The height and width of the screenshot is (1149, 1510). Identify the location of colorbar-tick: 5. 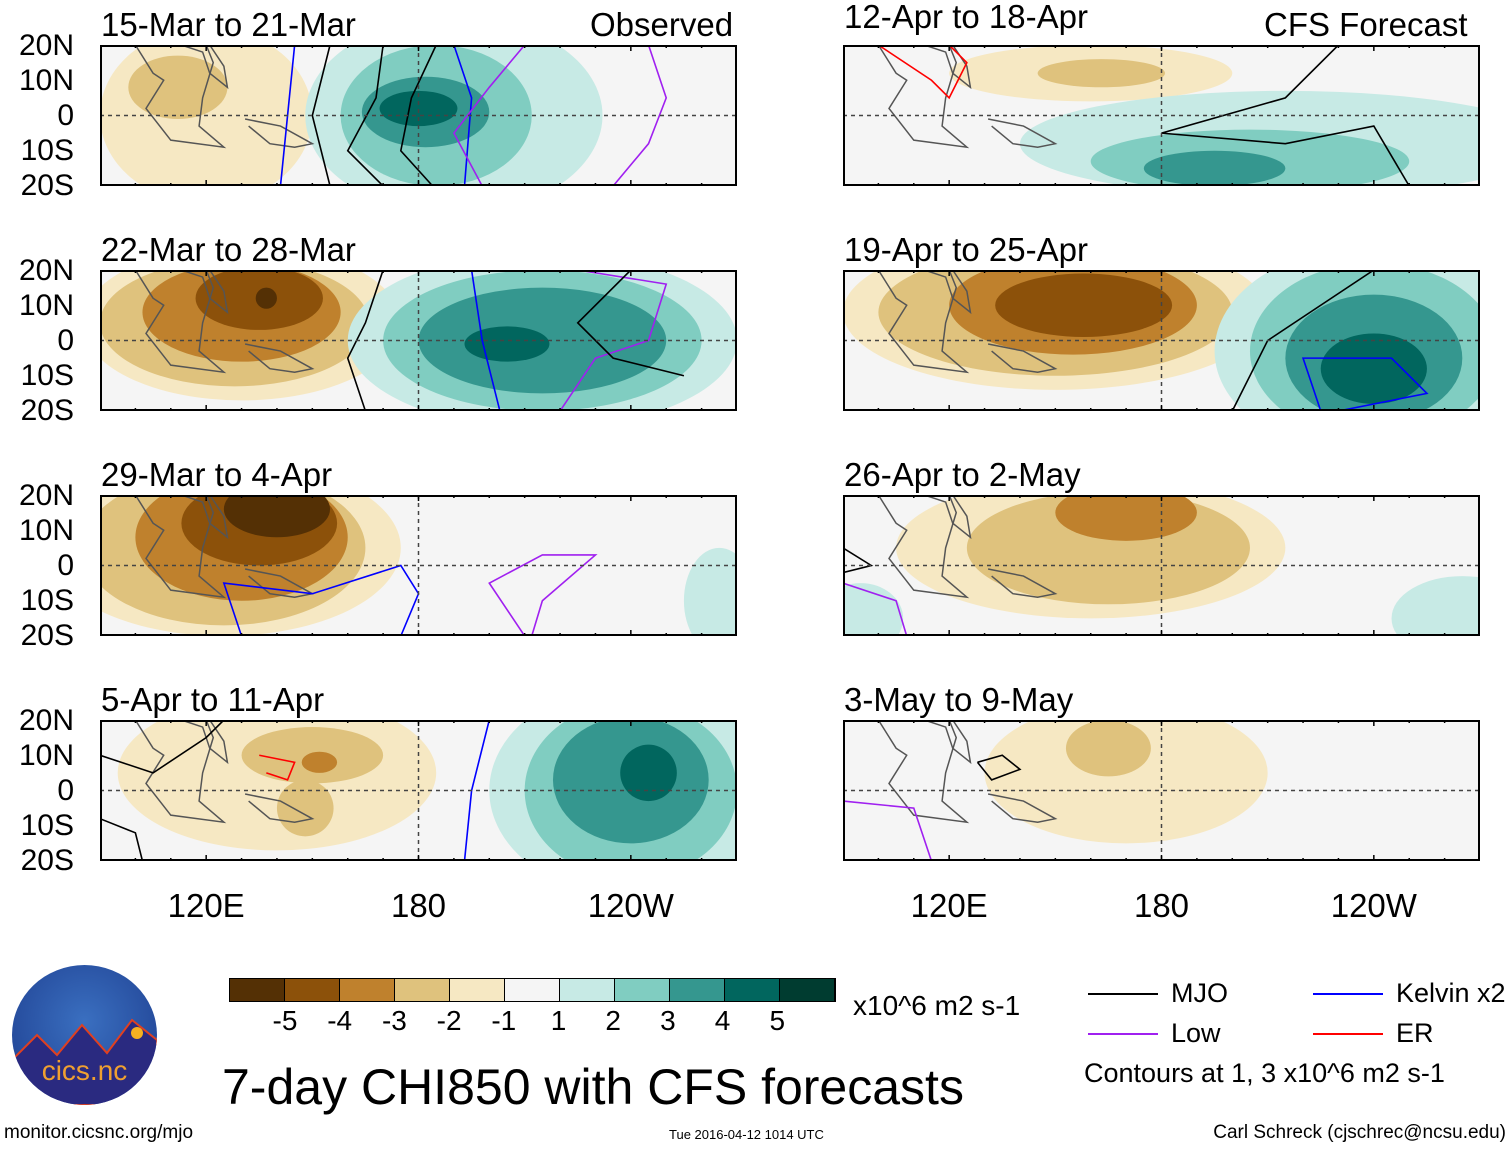
(777, 1020).